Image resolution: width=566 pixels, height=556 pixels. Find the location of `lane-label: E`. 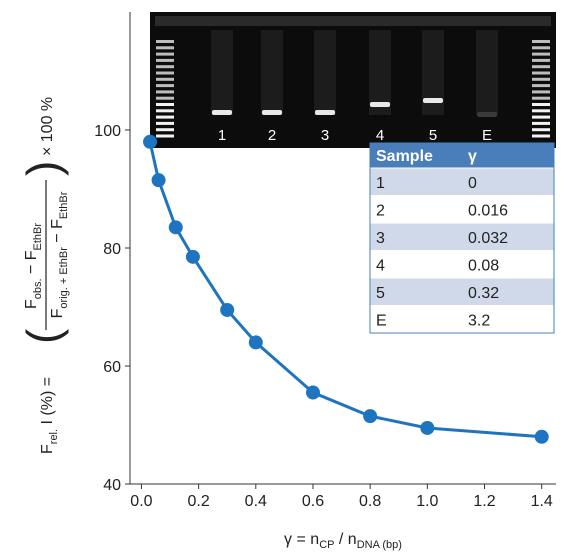

lane-label: E is located at coordinates (487, 135).